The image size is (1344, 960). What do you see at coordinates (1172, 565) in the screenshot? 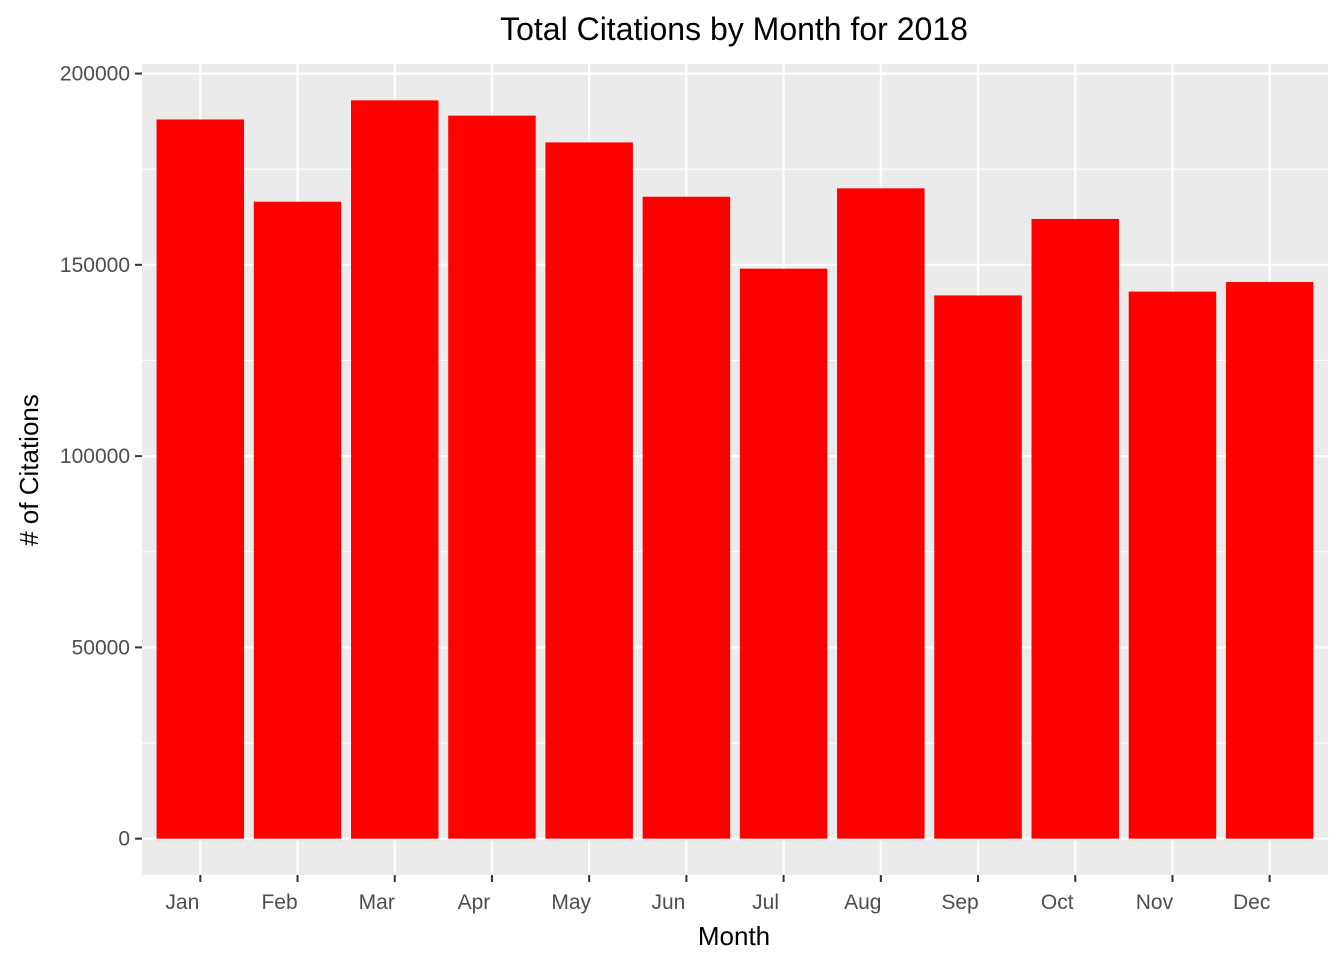
I see `bar-nov` at bounding box center [1172, 565].